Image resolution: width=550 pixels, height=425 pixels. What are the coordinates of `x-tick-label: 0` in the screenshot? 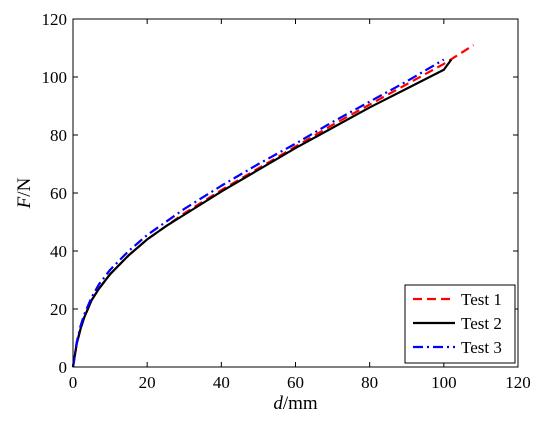 It's located at (73, 382).